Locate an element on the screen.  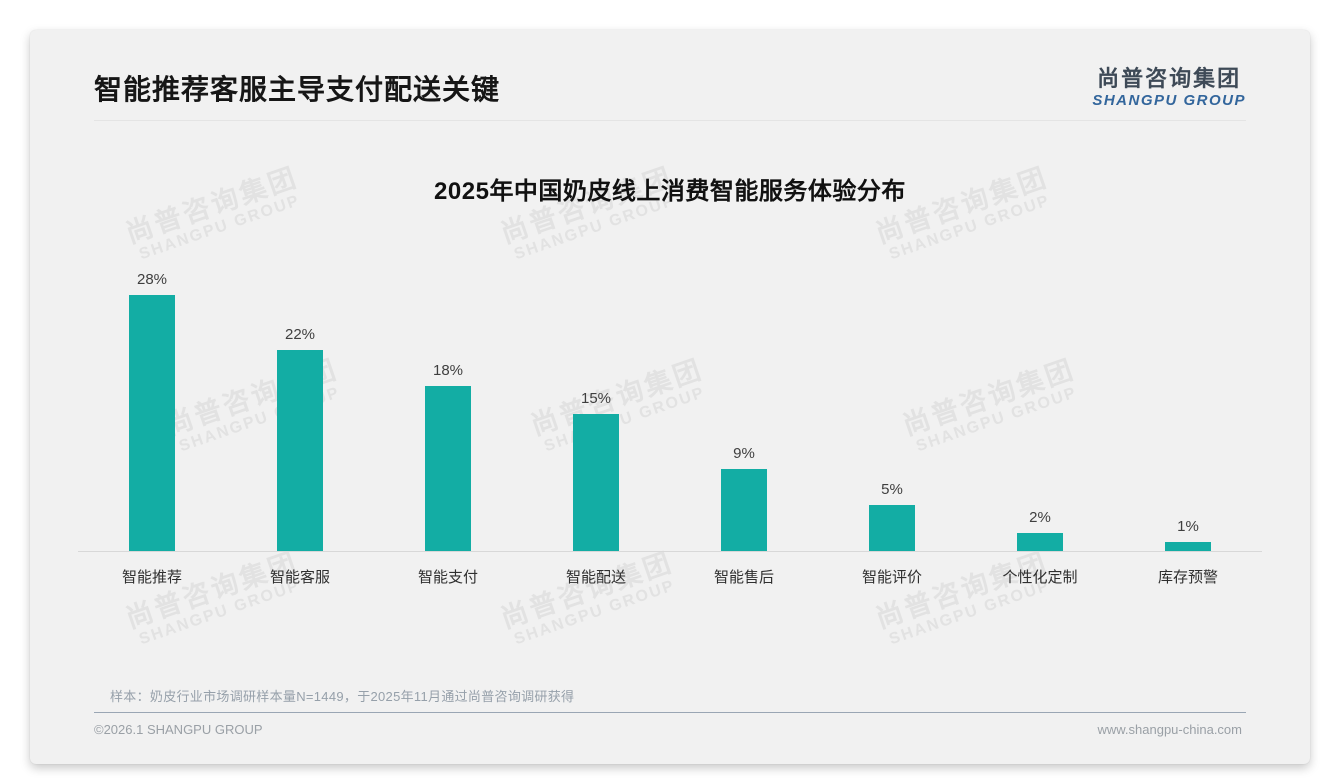
category-label: 智能评价 is located at coordinates (891, 577).